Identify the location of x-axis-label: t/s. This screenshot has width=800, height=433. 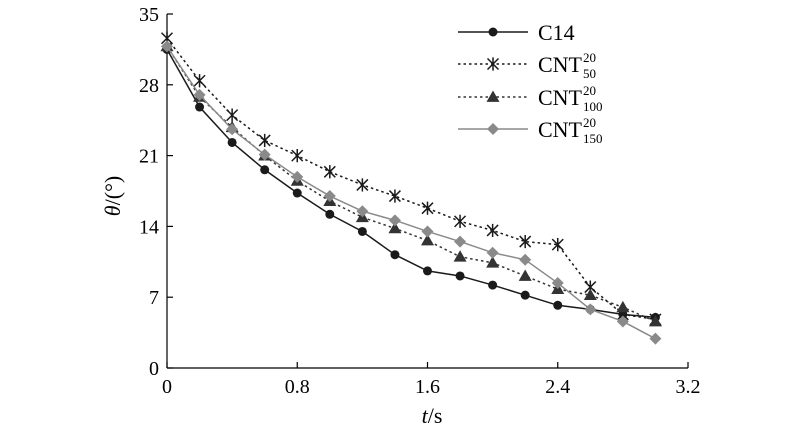
(432, 415).